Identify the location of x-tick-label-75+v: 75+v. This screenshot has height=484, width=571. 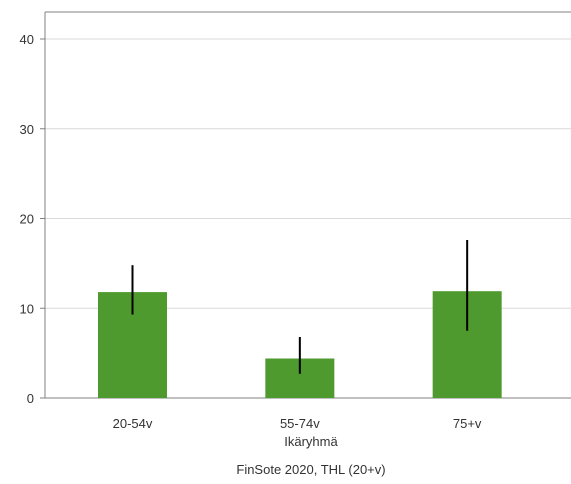
(467, 423).